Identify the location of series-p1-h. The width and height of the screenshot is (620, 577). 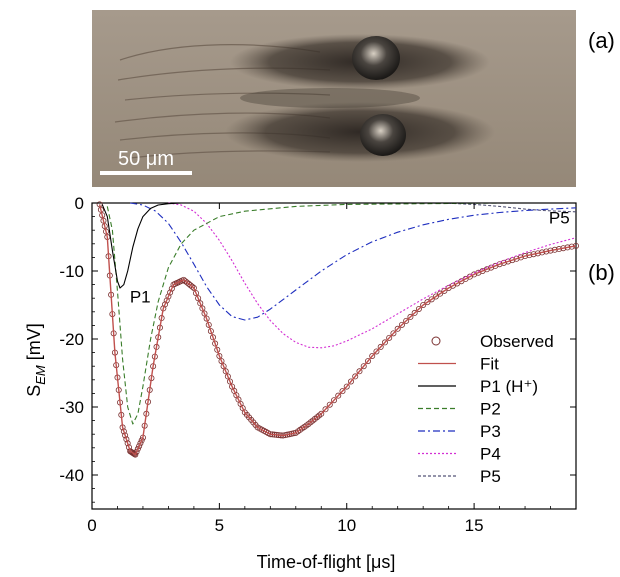
(338, 245).